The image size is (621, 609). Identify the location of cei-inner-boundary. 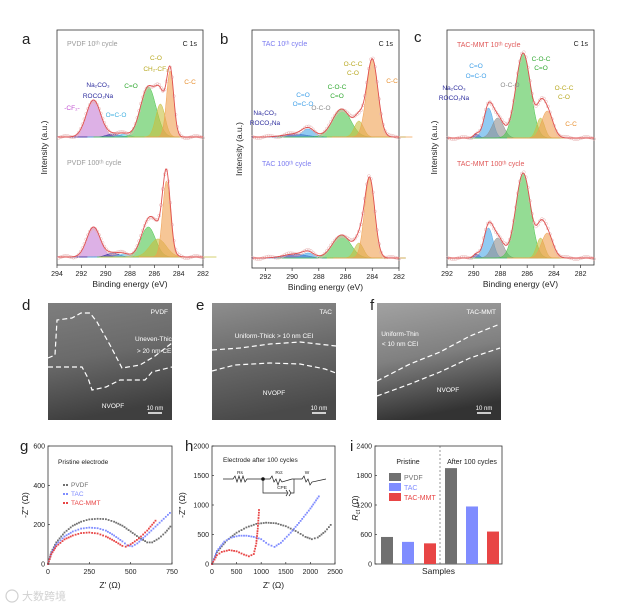
(438, 372).